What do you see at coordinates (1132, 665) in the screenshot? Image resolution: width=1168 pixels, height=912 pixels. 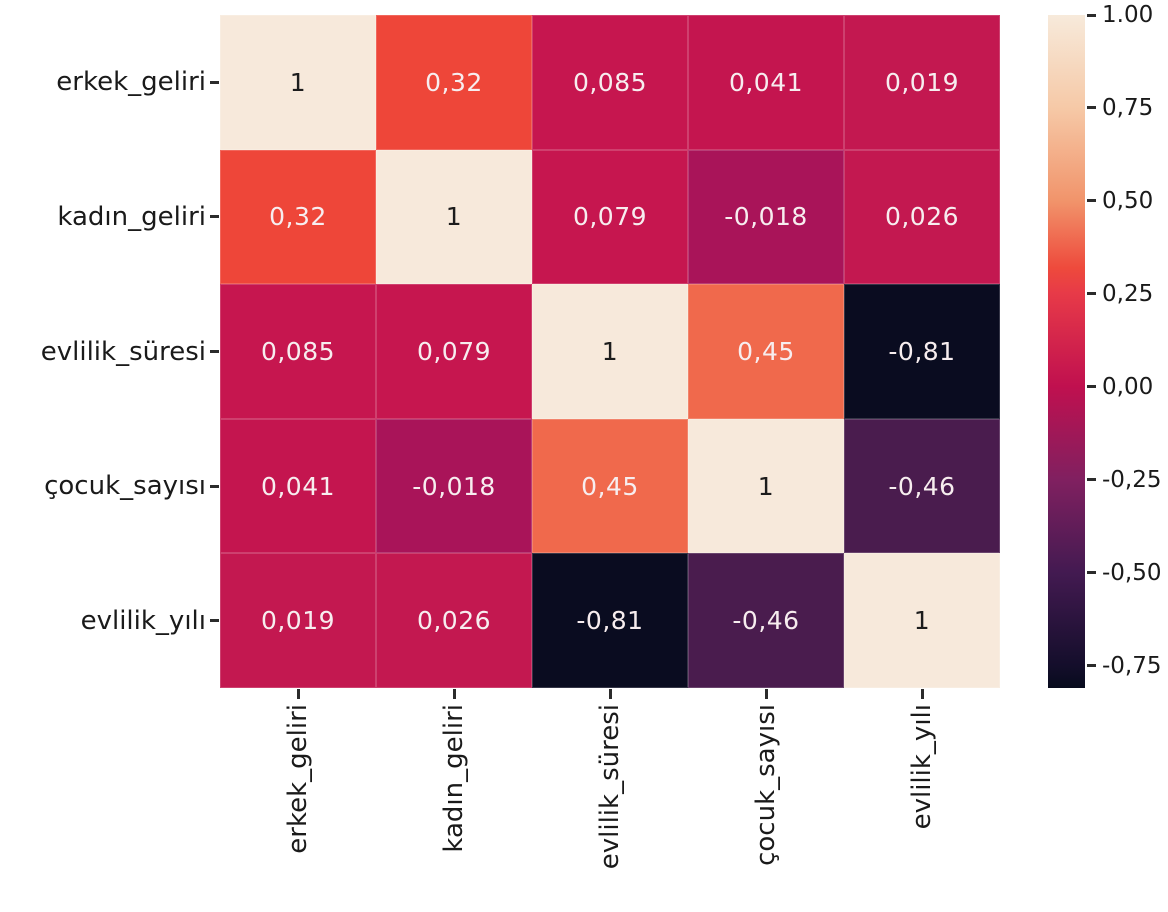 I see `colorbar-tick-label: -0,75` at bounding box center [1132, 665].